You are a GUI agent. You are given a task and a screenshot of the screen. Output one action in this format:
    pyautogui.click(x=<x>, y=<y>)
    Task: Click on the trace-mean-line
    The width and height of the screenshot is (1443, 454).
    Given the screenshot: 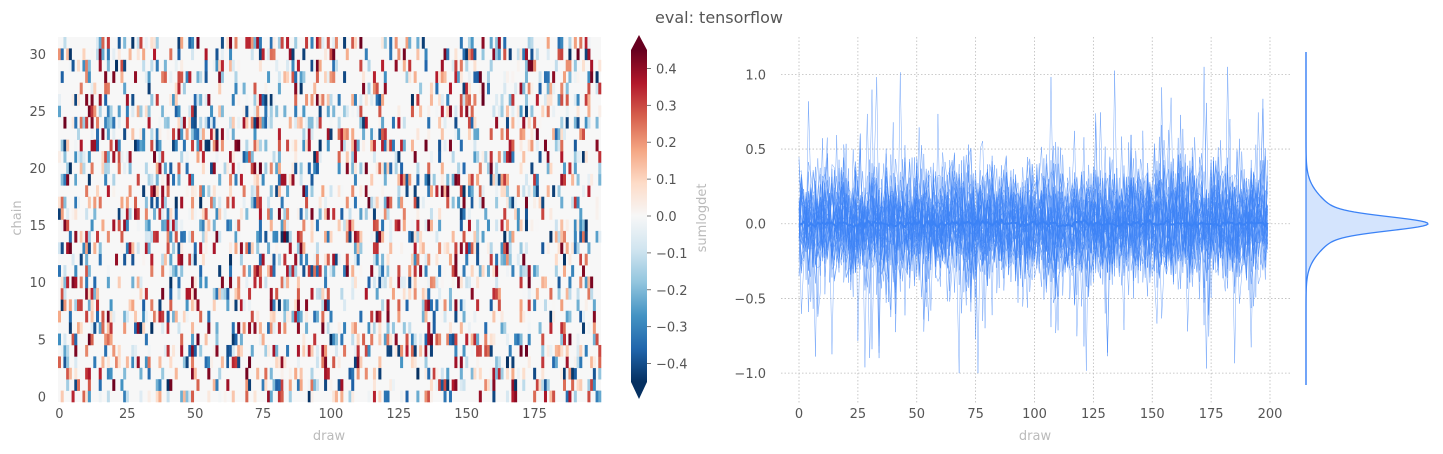 What is the action you would take?
    pyautogui.click(x=1033, y=224)
    